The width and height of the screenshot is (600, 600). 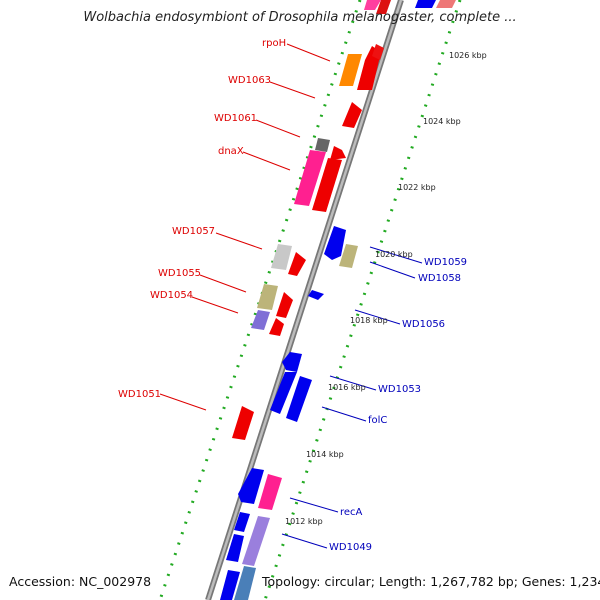 What do you see at coordinates (230, 585) in the screenshot?
I see `gene-blue-bottom` at bounding box center [230, 585].